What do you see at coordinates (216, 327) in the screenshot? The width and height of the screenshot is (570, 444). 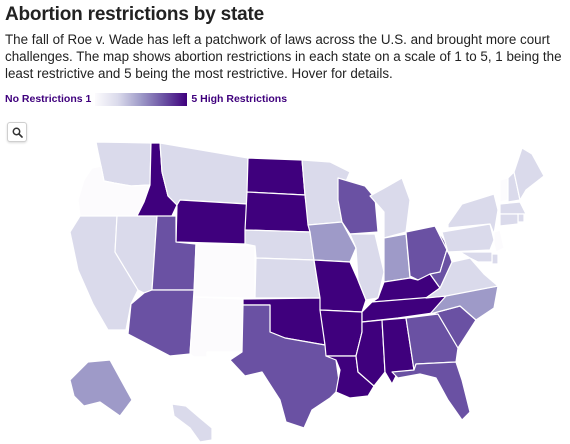 I see `state-nm` at bounding box center [216, 327].